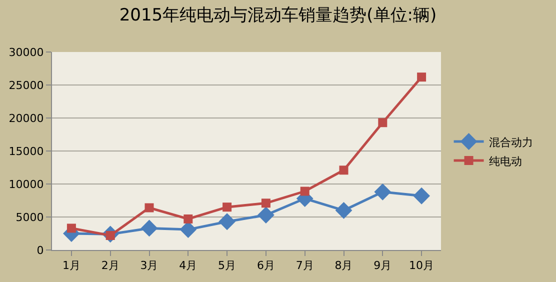  Describe the element at coordinates (26, 118) in the screenshot. I see `y-tick-label: 20000` at that location.